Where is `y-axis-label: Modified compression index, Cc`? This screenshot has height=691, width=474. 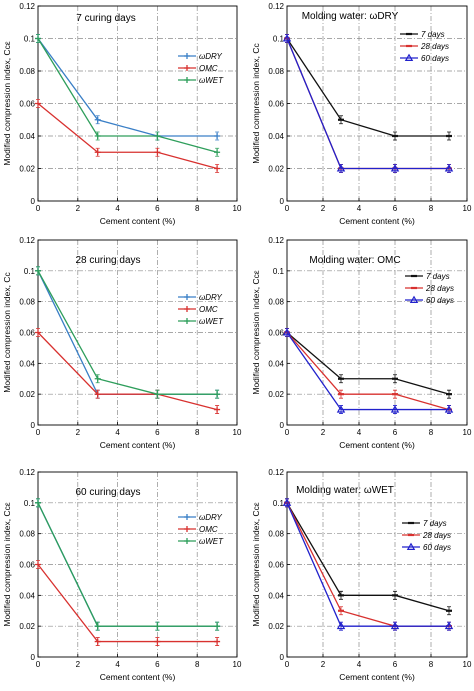
y-axis-label: Modified compression index, Cc is located at coordinates (7, 332).